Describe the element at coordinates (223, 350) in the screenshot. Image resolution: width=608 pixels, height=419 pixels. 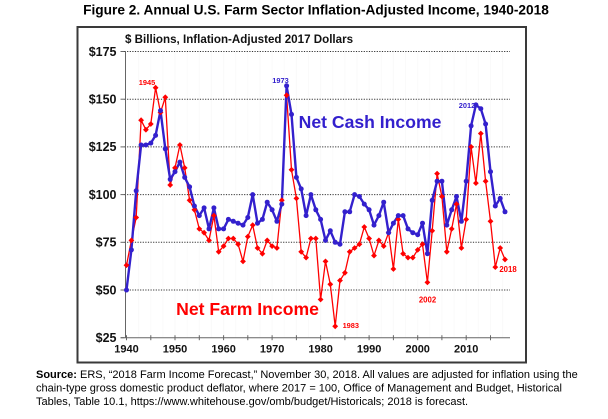
I see `svg-text: 1960` at that location.